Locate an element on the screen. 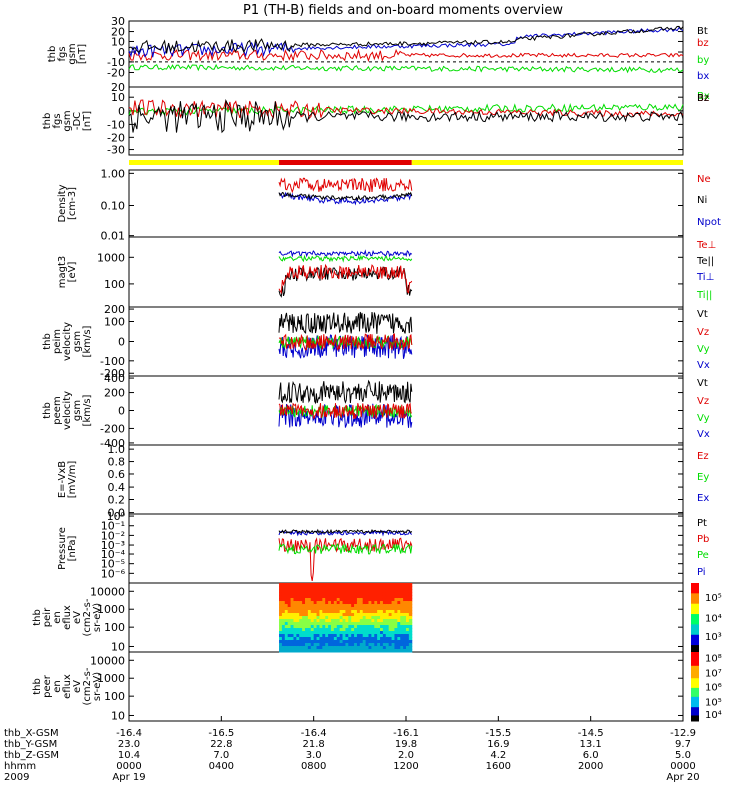 This screenshot has width=750, height=800. y-tick-label: 10⁻³ is located at coordinates (113, 545).